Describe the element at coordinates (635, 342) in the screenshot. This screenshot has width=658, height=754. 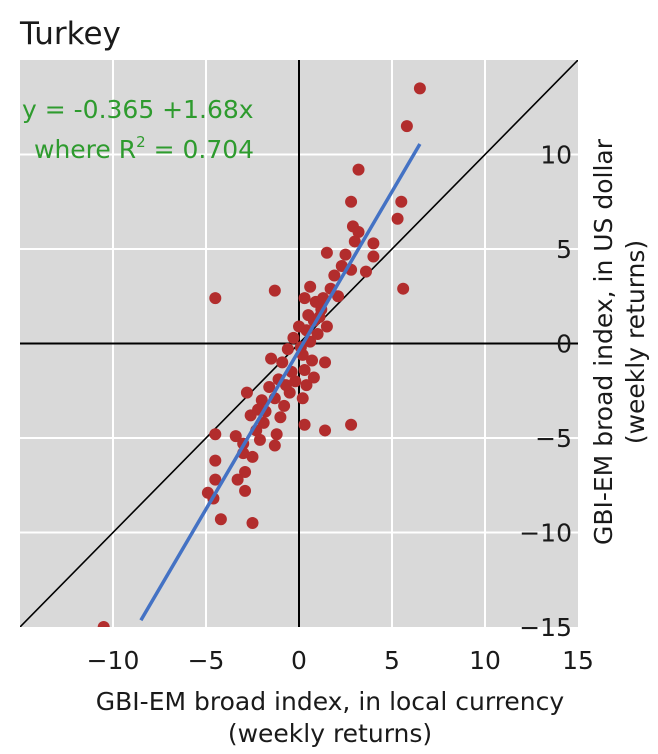
I see `y-axis-label-line2: (weekly returns)` at that location.